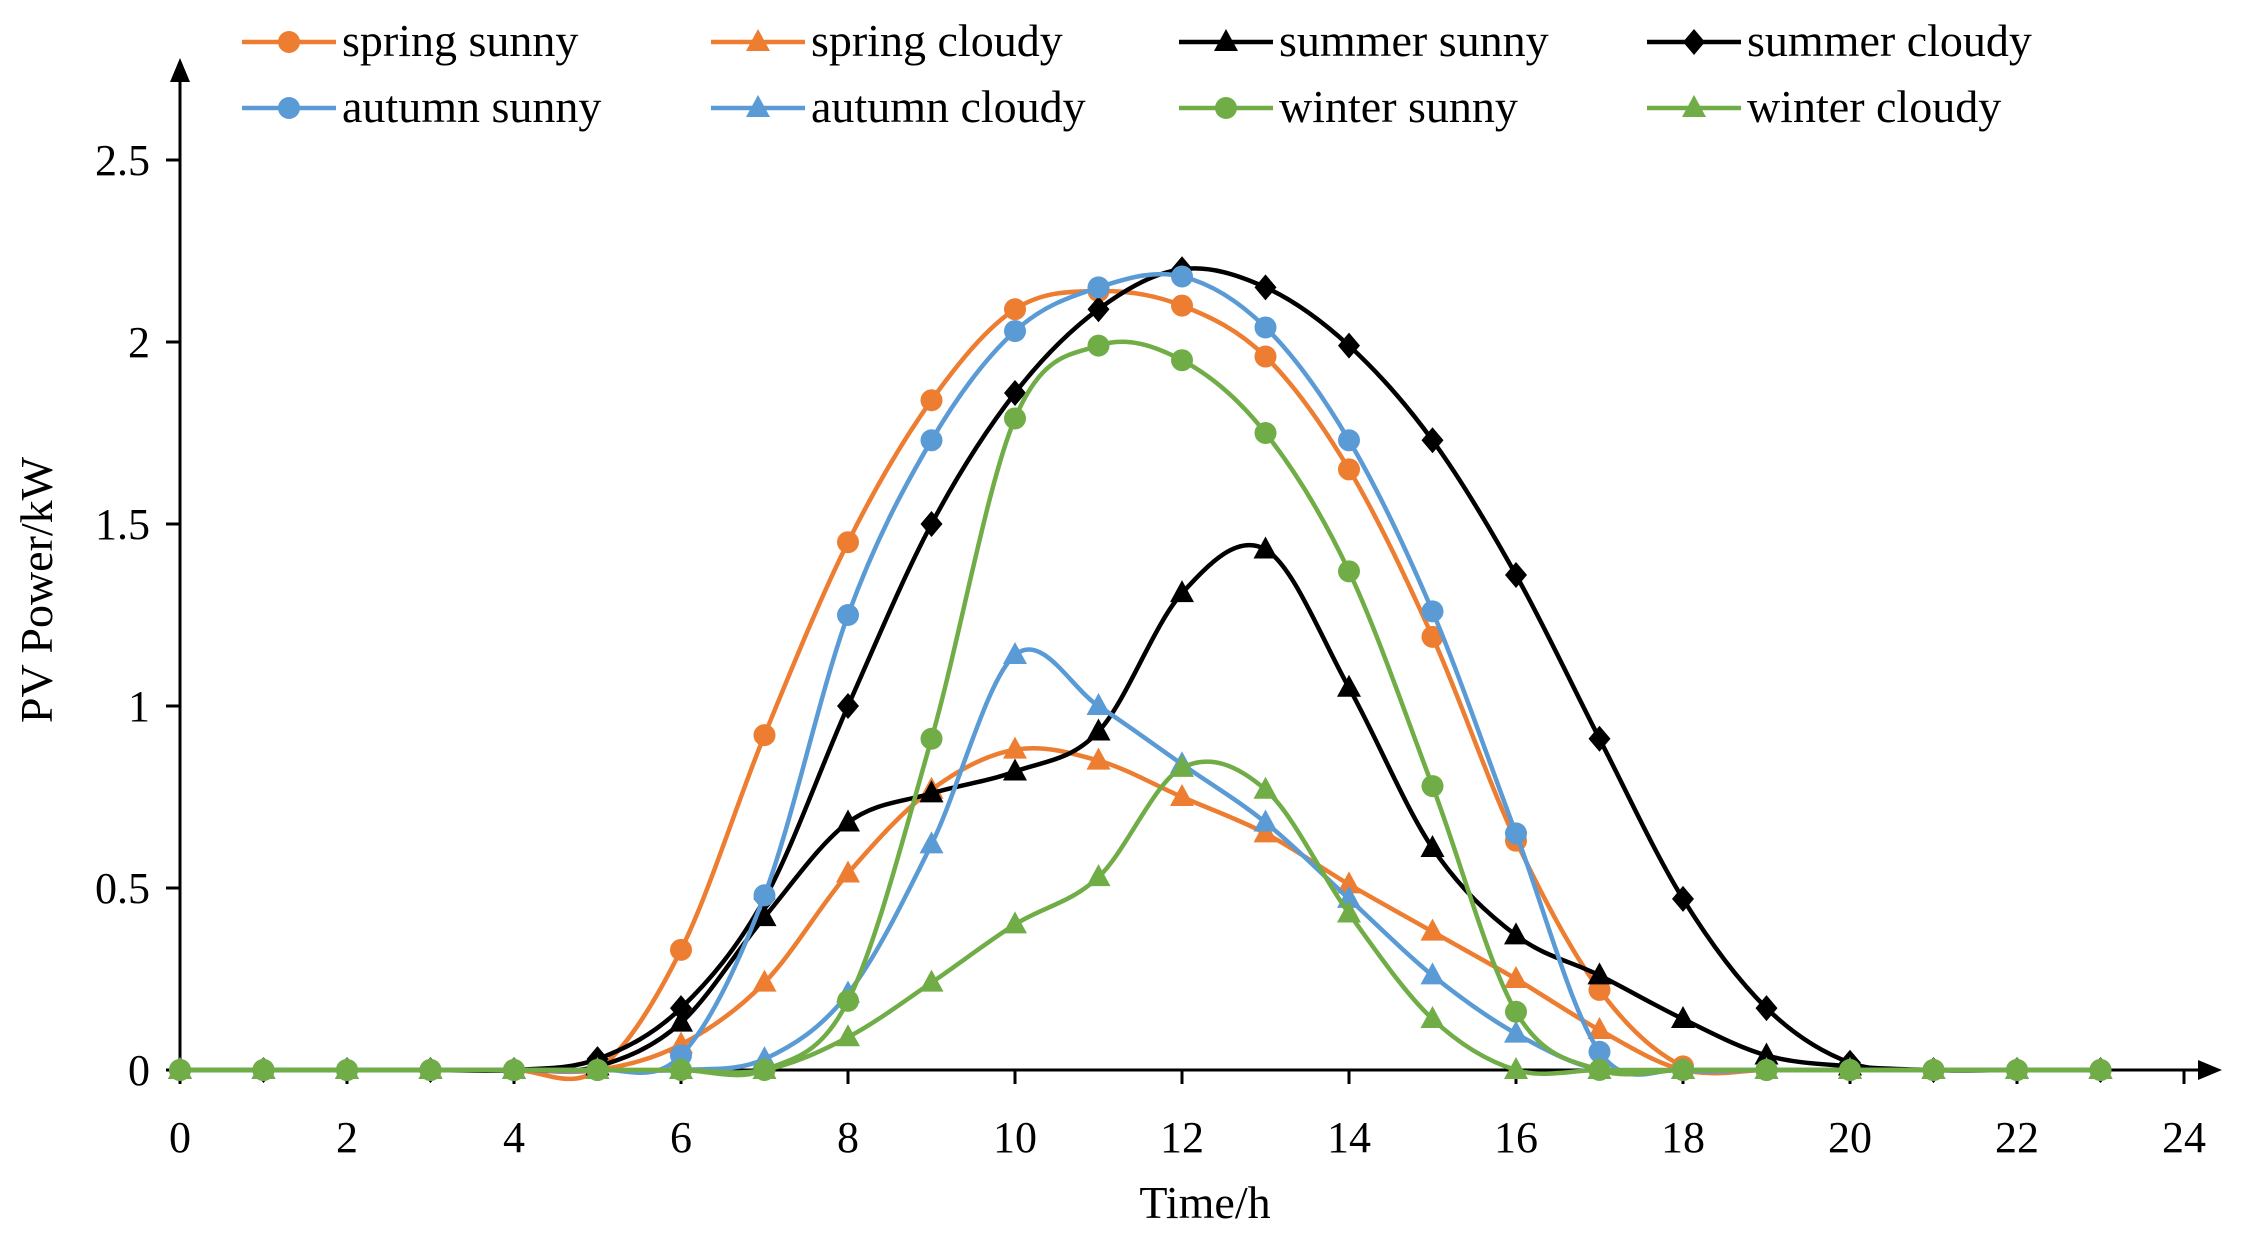 The width and height of the screenshot is (2242, 1248). I want to click on legend-item: summer sunny, so click(1364, 40).